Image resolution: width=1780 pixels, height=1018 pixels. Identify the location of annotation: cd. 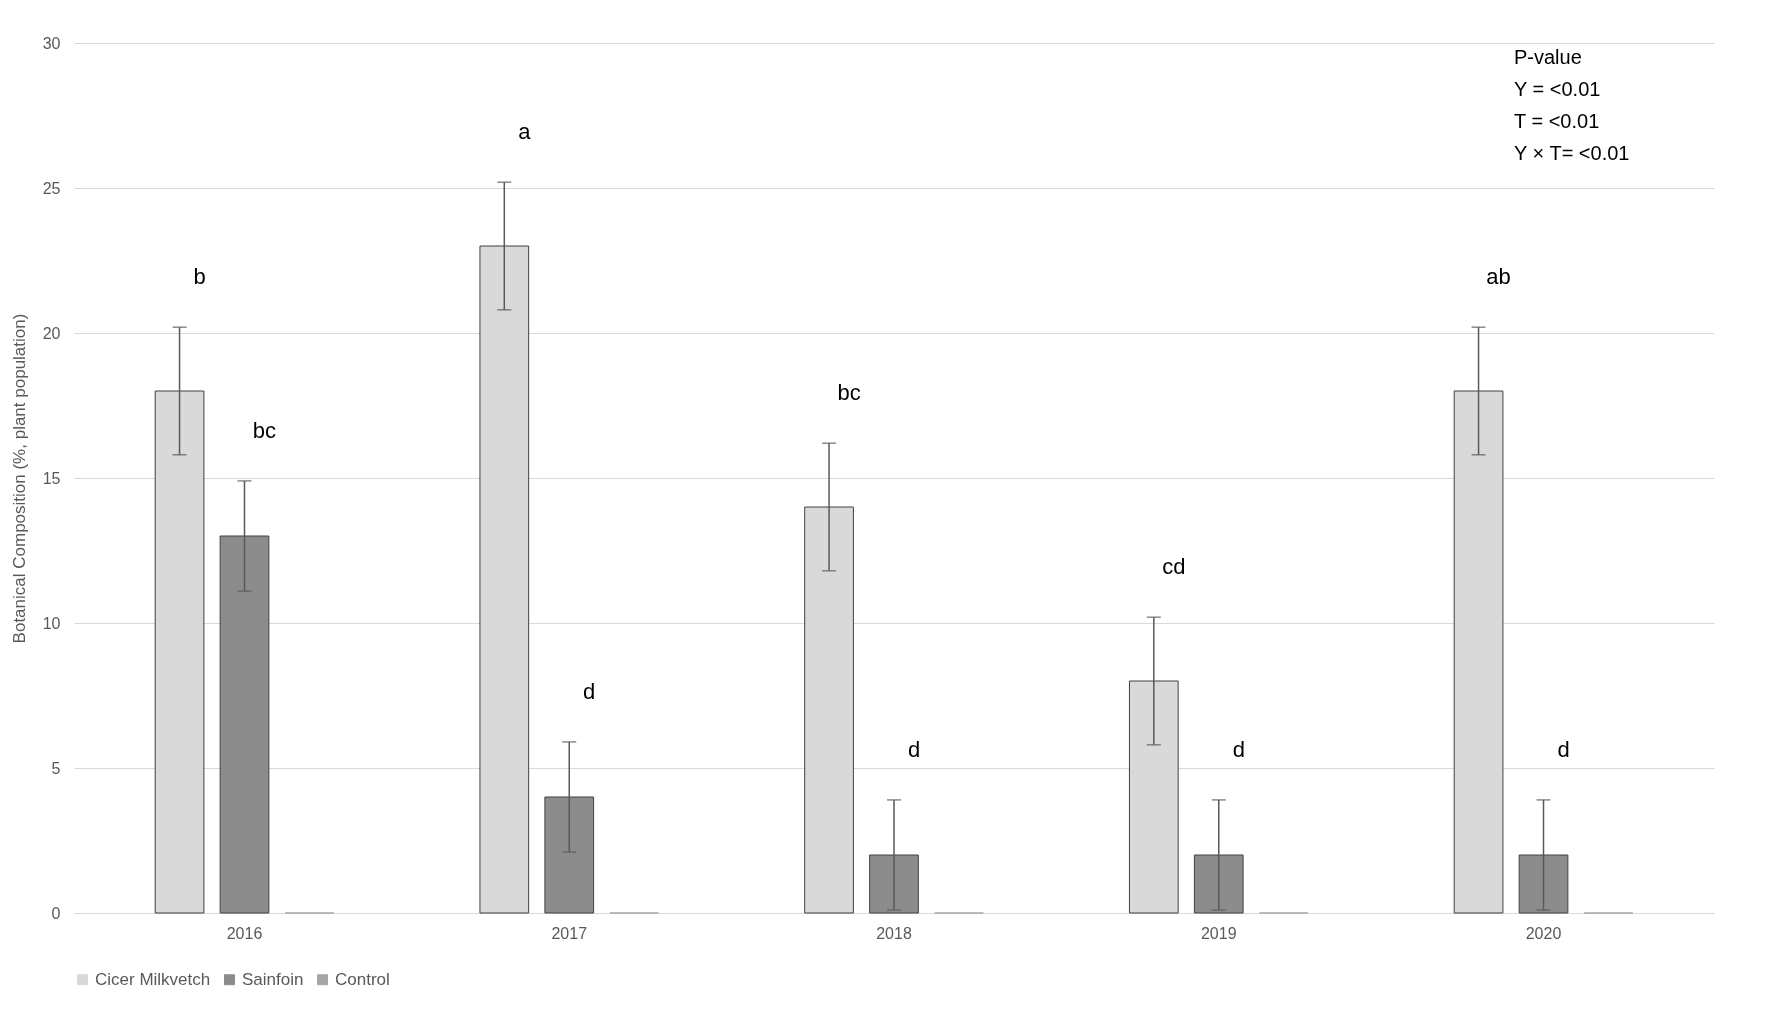
(1174, 567).